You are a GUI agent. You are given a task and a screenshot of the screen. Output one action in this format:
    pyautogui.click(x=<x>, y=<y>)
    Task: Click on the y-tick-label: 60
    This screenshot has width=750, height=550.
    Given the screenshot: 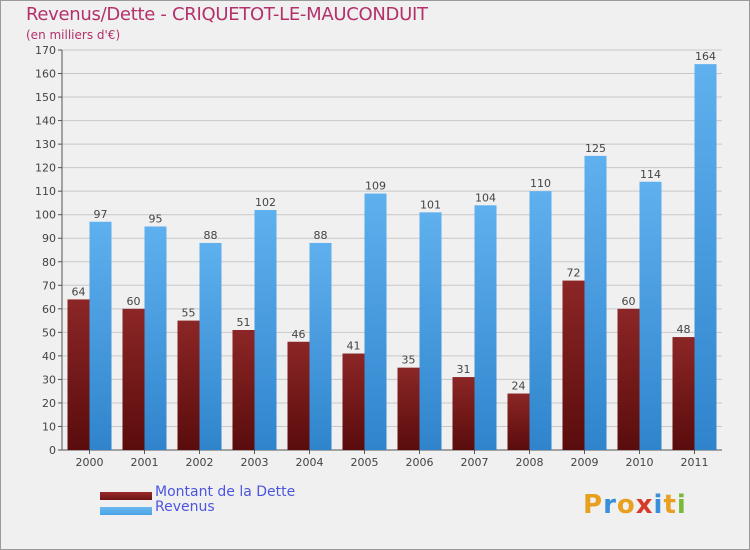 What is the action you would take?
    pyautogui.click(x=49, y=309)
    